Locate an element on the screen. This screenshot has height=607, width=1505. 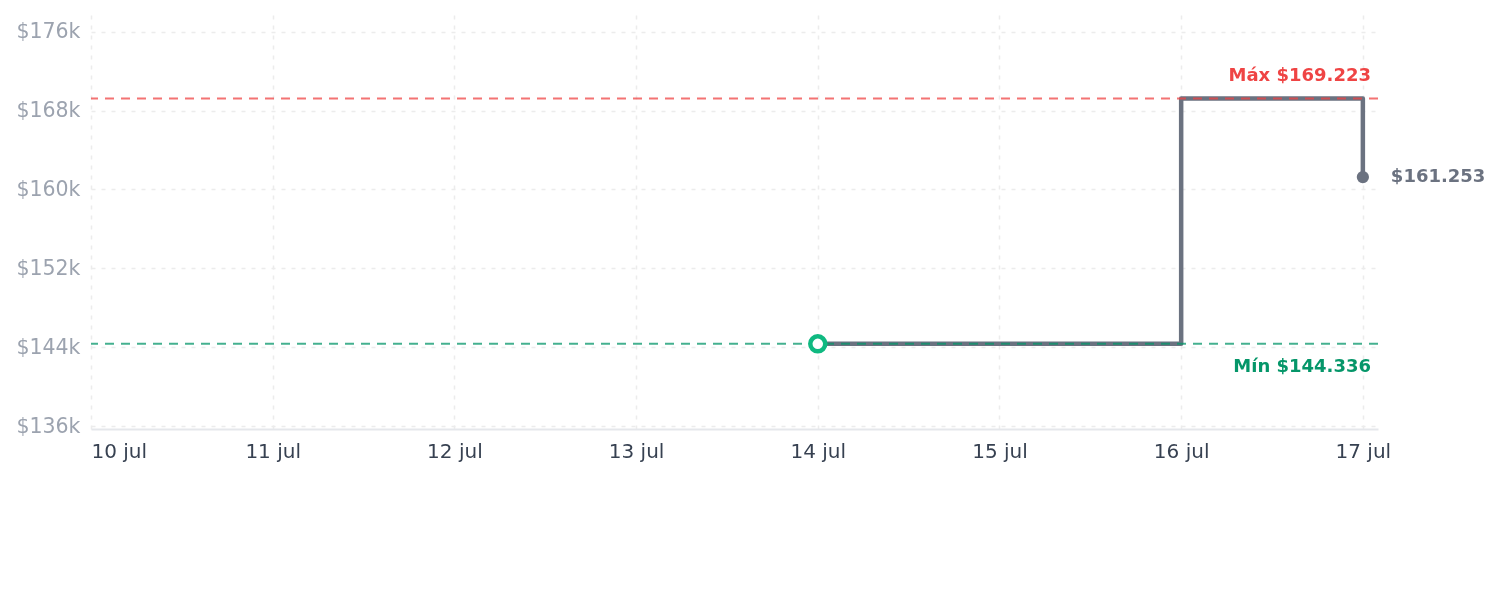
ref-line-label: Máx $169.223 is located at coordinates (1299, 74).